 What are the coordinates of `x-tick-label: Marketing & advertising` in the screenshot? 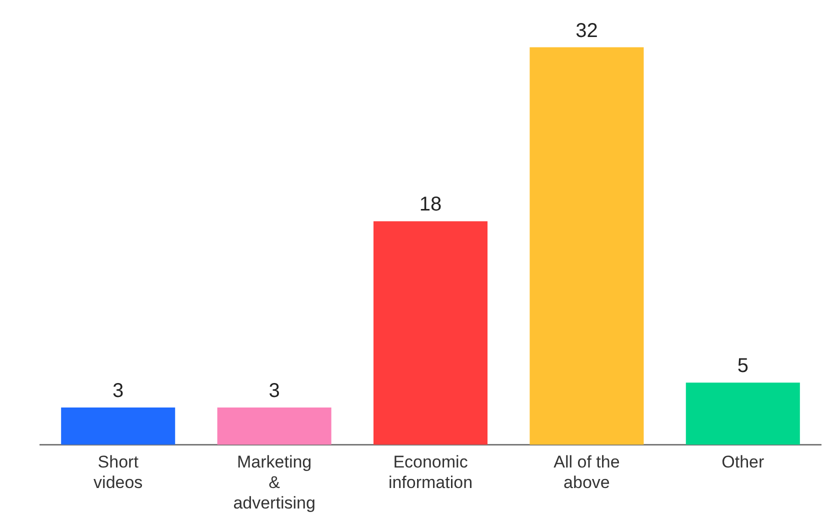 It's located at (274, 482).